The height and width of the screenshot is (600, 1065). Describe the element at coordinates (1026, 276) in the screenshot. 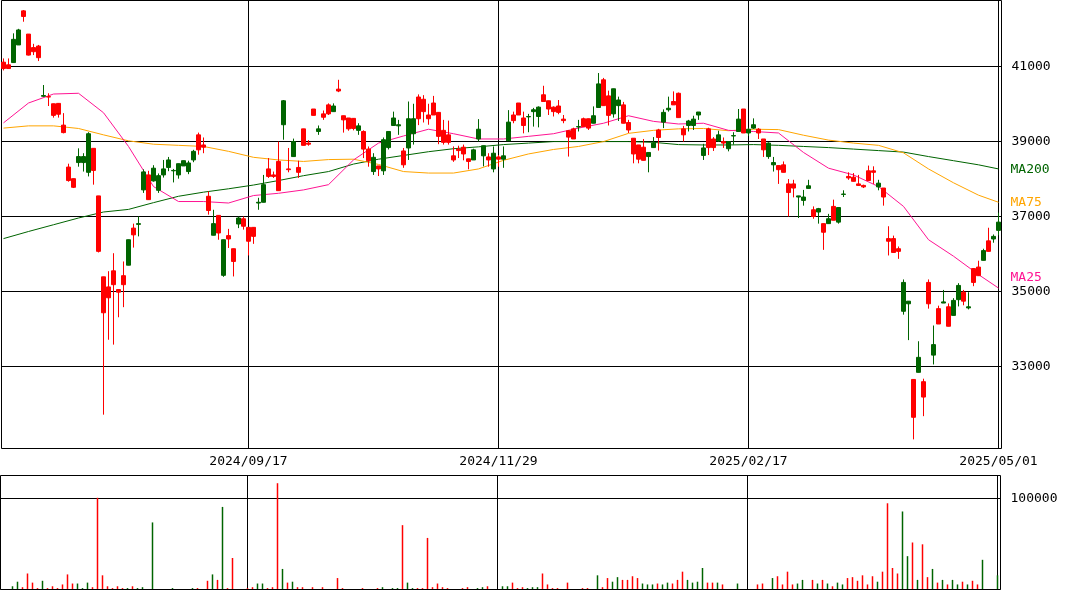

I see `series-label: MA25` at that location.